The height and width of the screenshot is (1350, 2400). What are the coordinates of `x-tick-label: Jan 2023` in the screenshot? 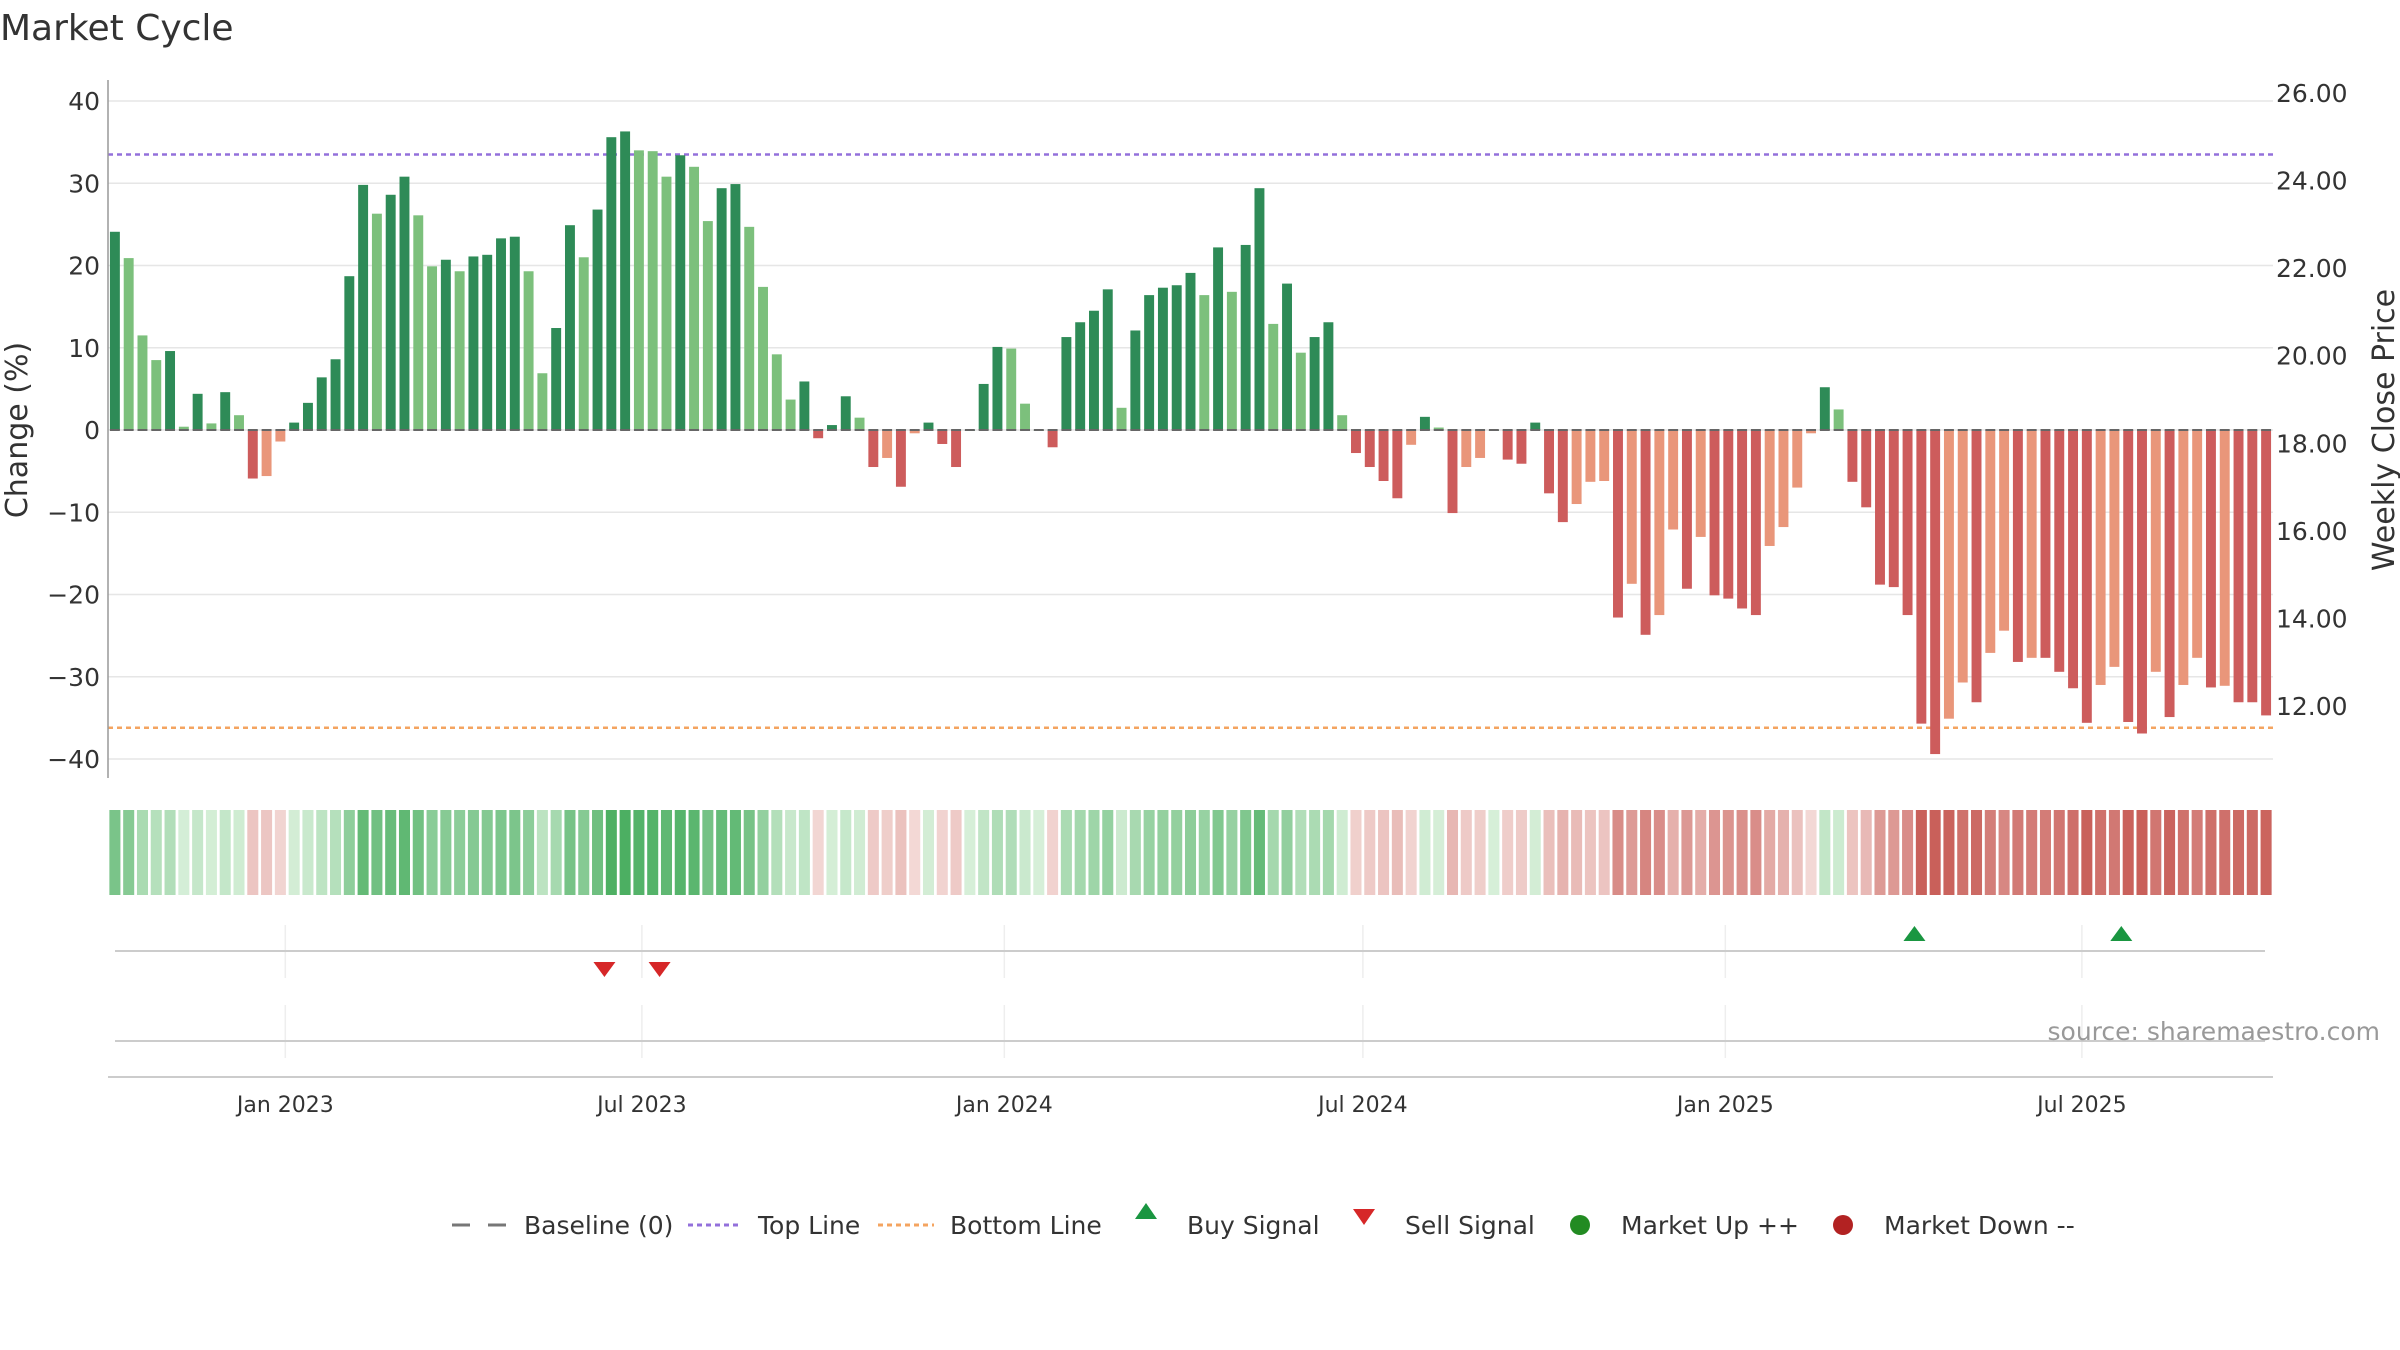 It's located at (284, 1105).